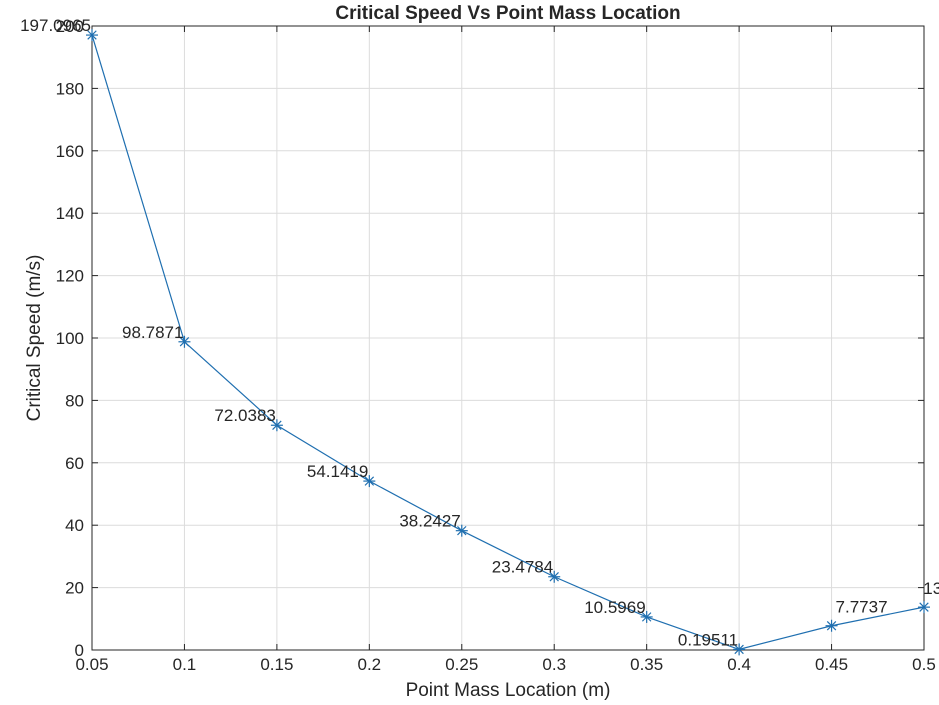  What do you see at coordinates (924, 664) in the screenshot?
I see `x-tick-label: 0.5` at bounding box center [924, 664].